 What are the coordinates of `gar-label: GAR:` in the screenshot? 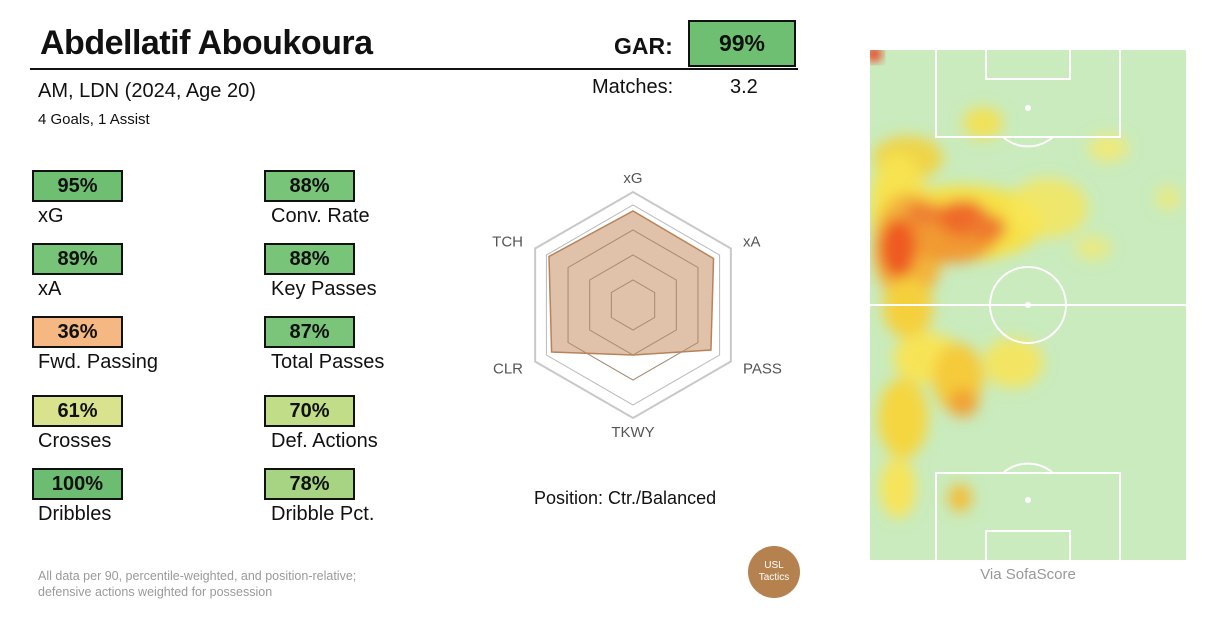 It's located at (643, 46).